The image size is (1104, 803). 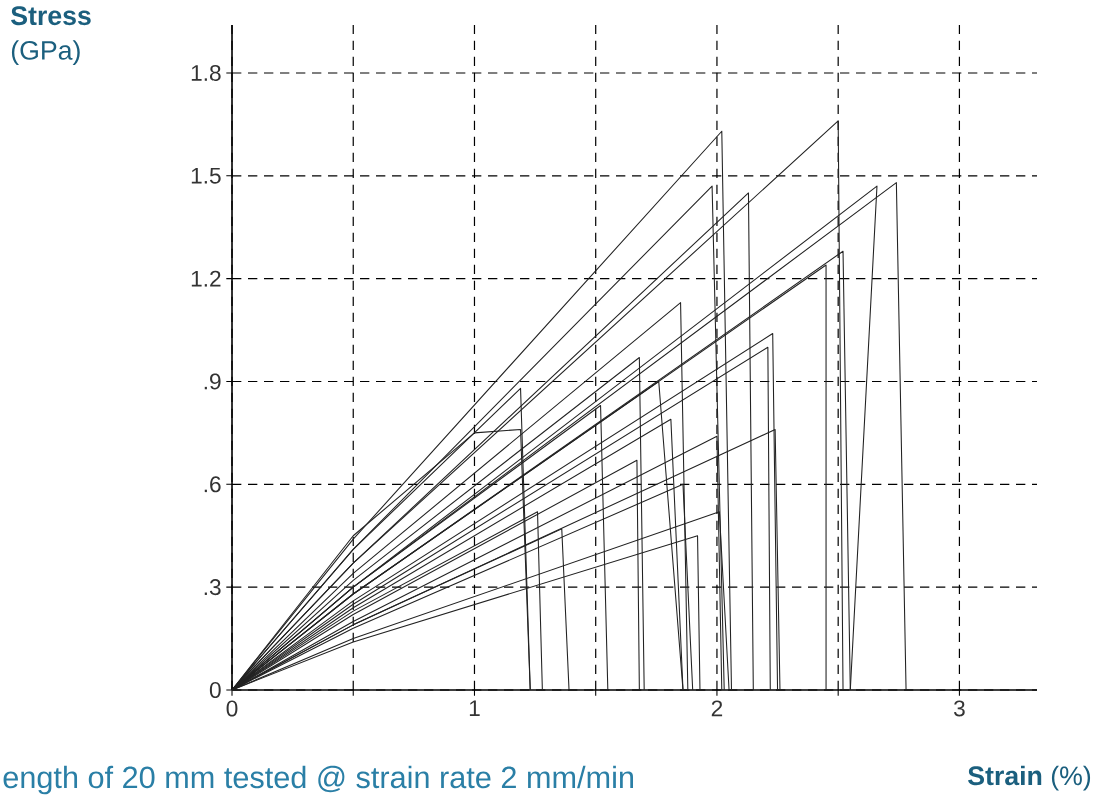 What do you see at coordinates (212, 587) in the screenshot?
I see `y-tick-label: .3` at bounding box center [212, 587].